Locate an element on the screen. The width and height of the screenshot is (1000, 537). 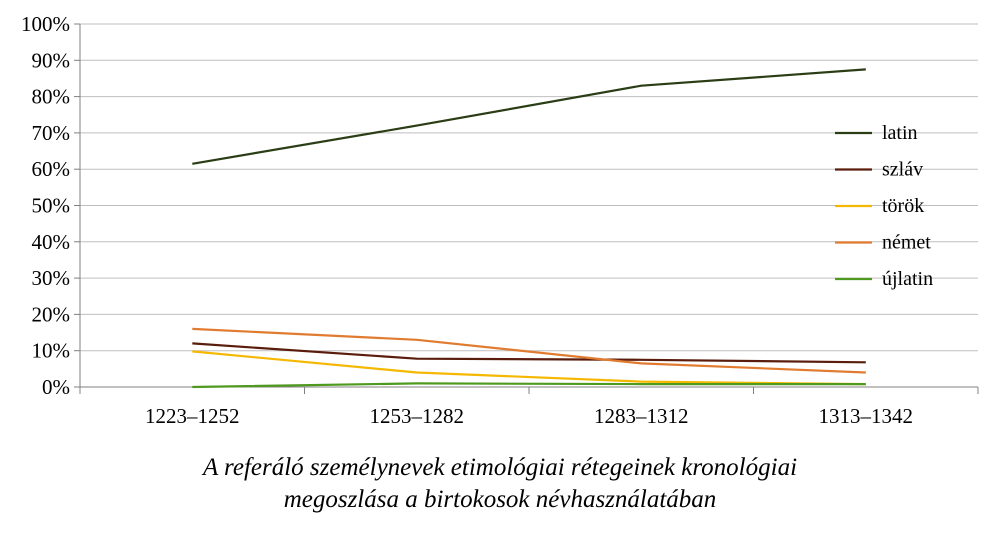
legend: latin szláv török német újlatin is located at coordinates (884, 206).